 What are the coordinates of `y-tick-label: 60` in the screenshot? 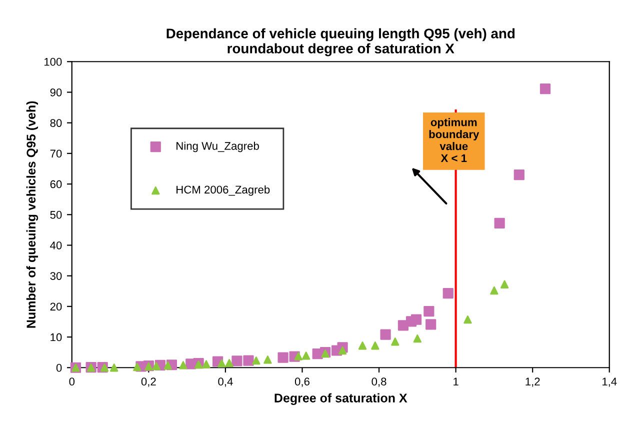 It's located at (56, 184).